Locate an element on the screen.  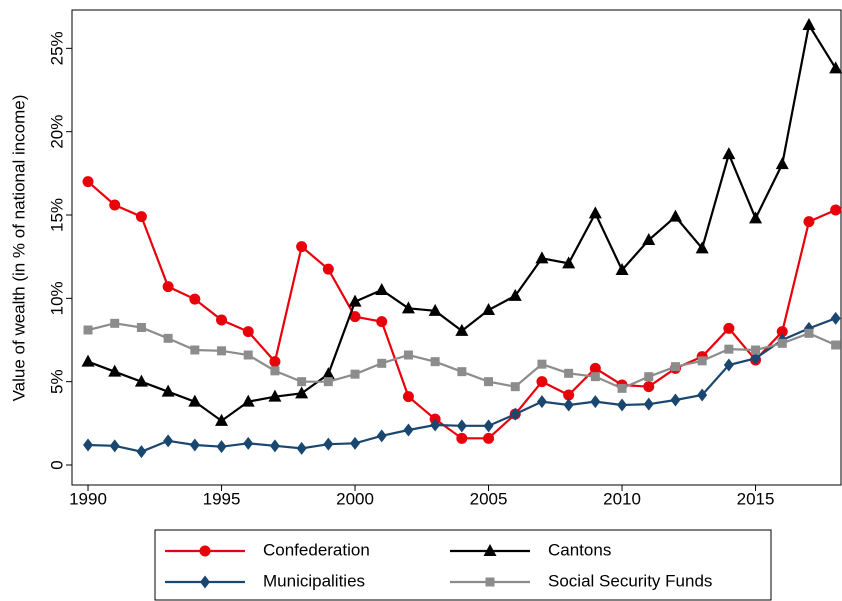
legend-label: Social Security Funds is located at coordinates (630, 580).